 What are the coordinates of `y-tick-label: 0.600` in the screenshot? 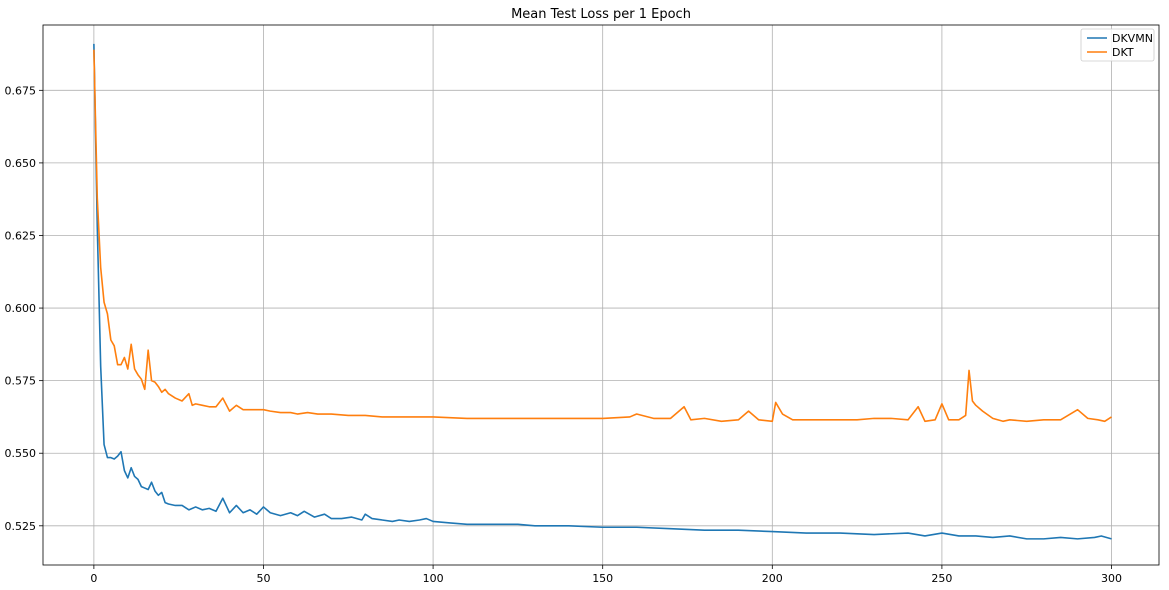 It's located at (21, 308).